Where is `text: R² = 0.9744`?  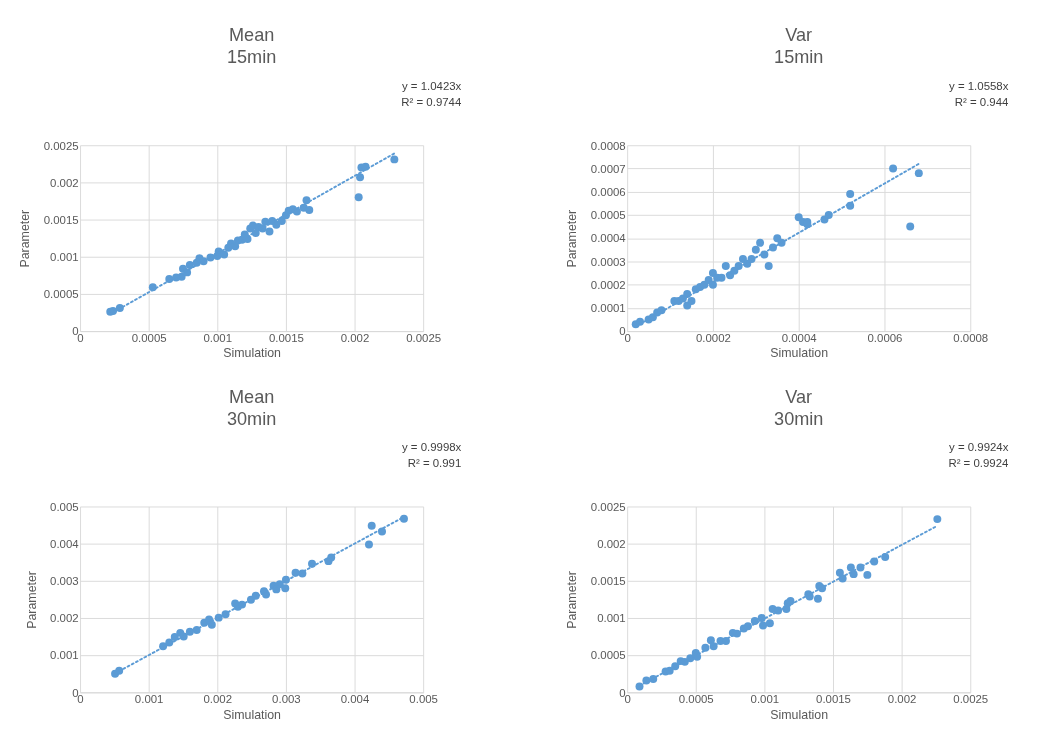 text: R² = 0.9744 is located at coordinates (431, 102).